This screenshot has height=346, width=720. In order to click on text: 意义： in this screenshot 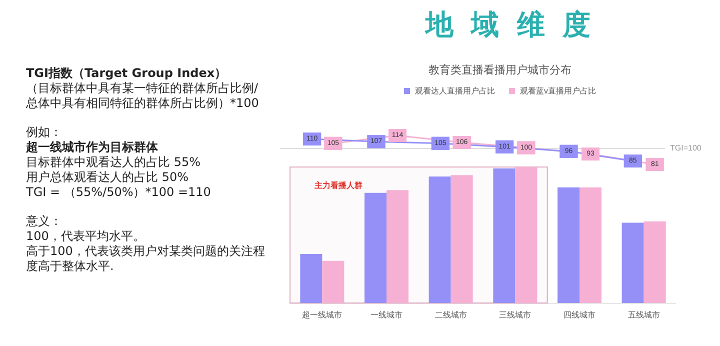, I will do `click(44, 221)`.